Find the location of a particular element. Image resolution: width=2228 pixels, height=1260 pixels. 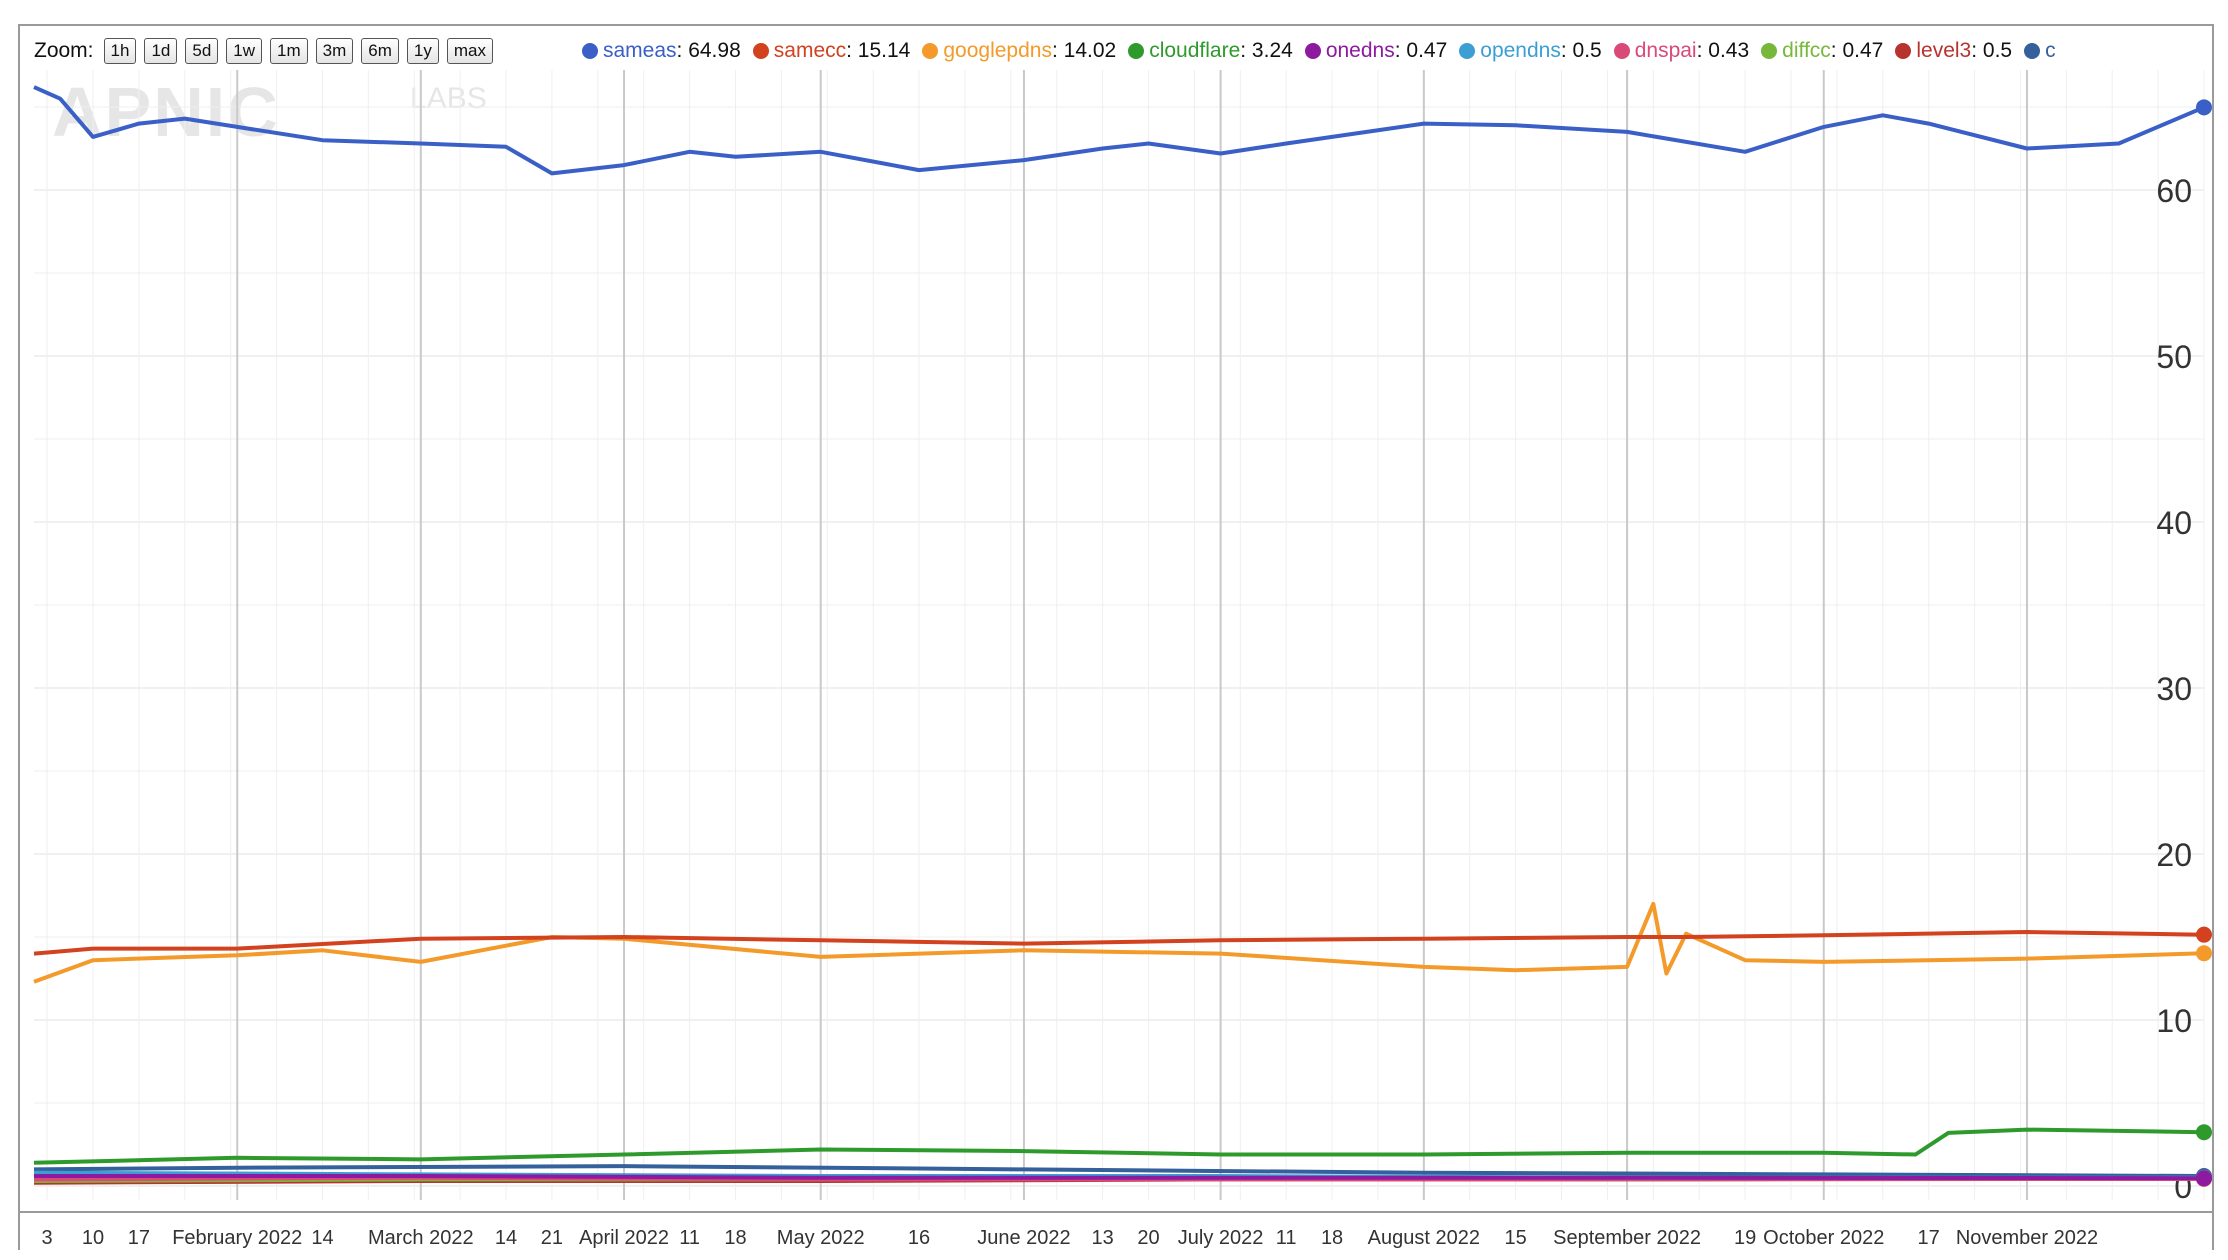

x-tick-label: June 2022 is located at coordinates (1023, 1238).